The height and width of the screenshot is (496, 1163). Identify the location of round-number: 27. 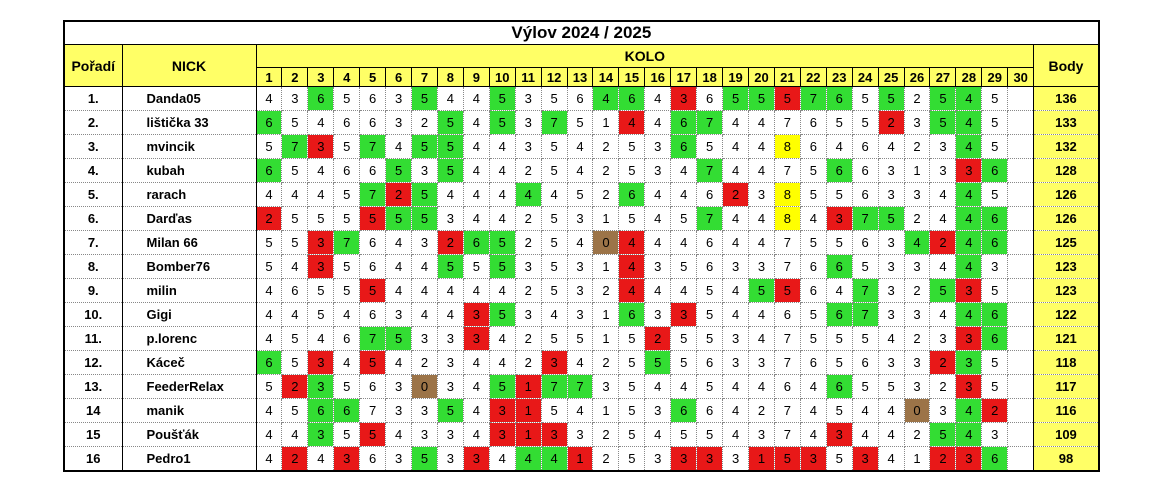
(943, 77).